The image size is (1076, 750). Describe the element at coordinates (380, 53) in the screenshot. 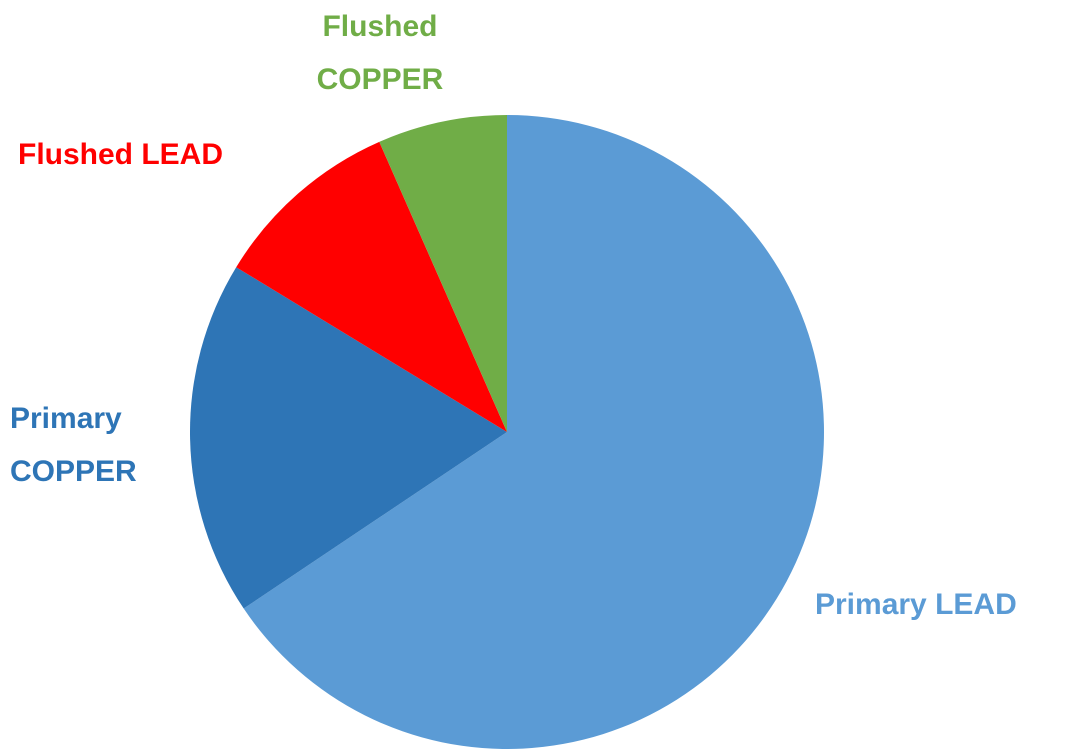

I see `slice-label: Flushed COPPER` at that location.